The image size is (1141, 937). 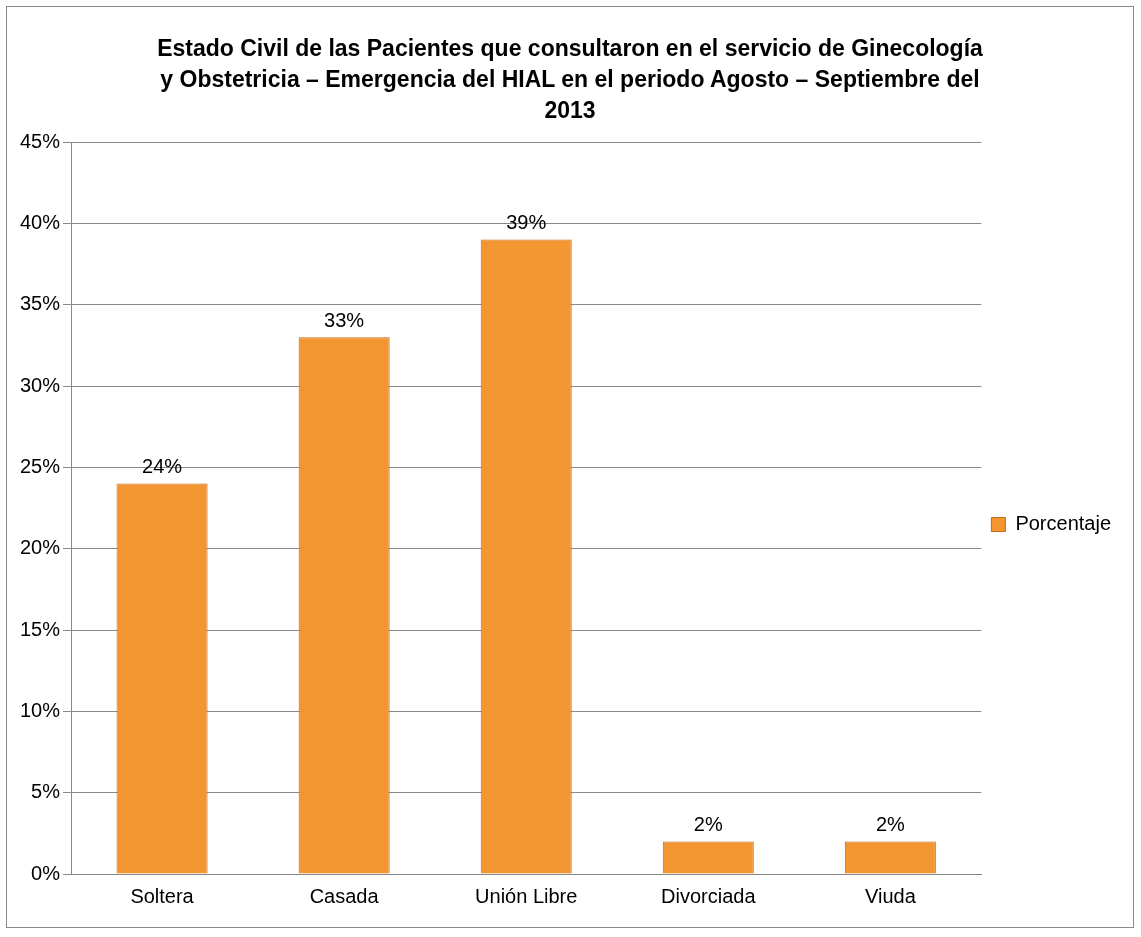 What do you see at coordinates (1063, 523) in the screenshot?
I see `legend-label: Porcentaje` at bounding box center [1063, 523].